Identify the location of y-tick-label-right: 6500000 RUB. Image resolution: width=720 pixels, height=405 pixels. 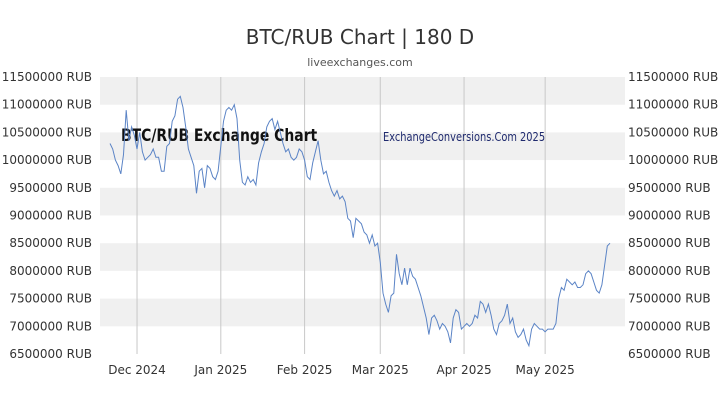
(669, 354).